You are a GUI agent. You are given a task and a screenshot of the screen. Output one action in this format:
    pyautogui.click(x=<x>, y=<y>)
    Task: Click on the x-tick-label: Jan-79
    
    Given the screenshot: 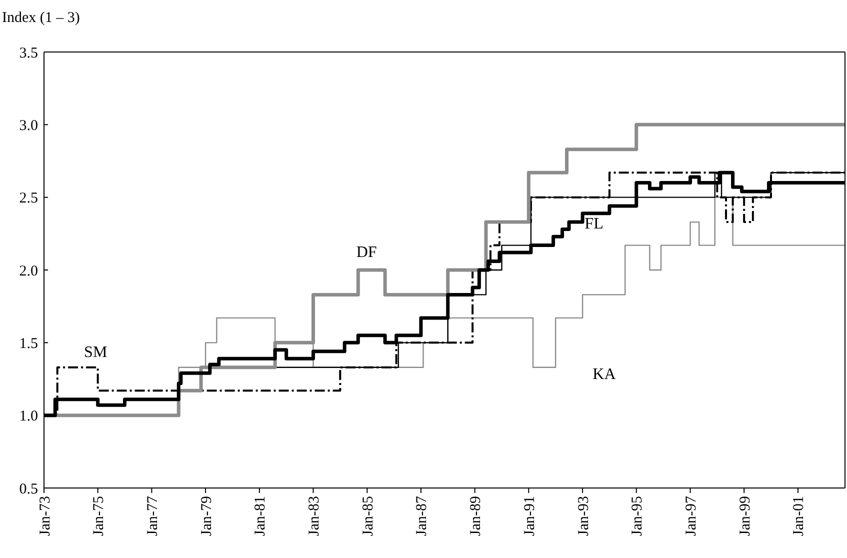 What is the action you would take?
    pyautogui.click(x=206, y=516)
    